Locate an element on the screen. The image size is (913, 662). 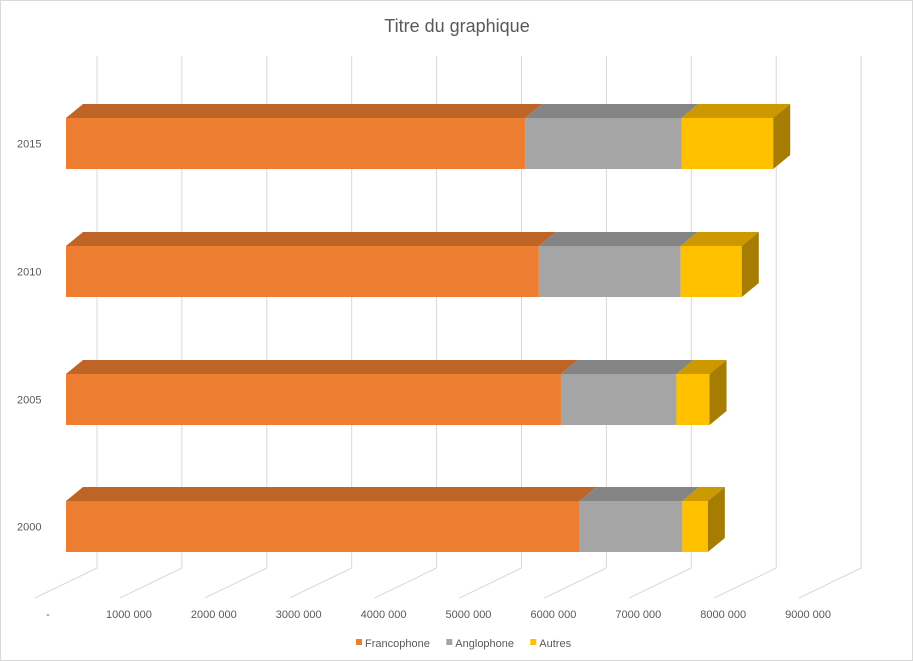
x-tick-label: 7000 000 is located at coordinates (638, 615).